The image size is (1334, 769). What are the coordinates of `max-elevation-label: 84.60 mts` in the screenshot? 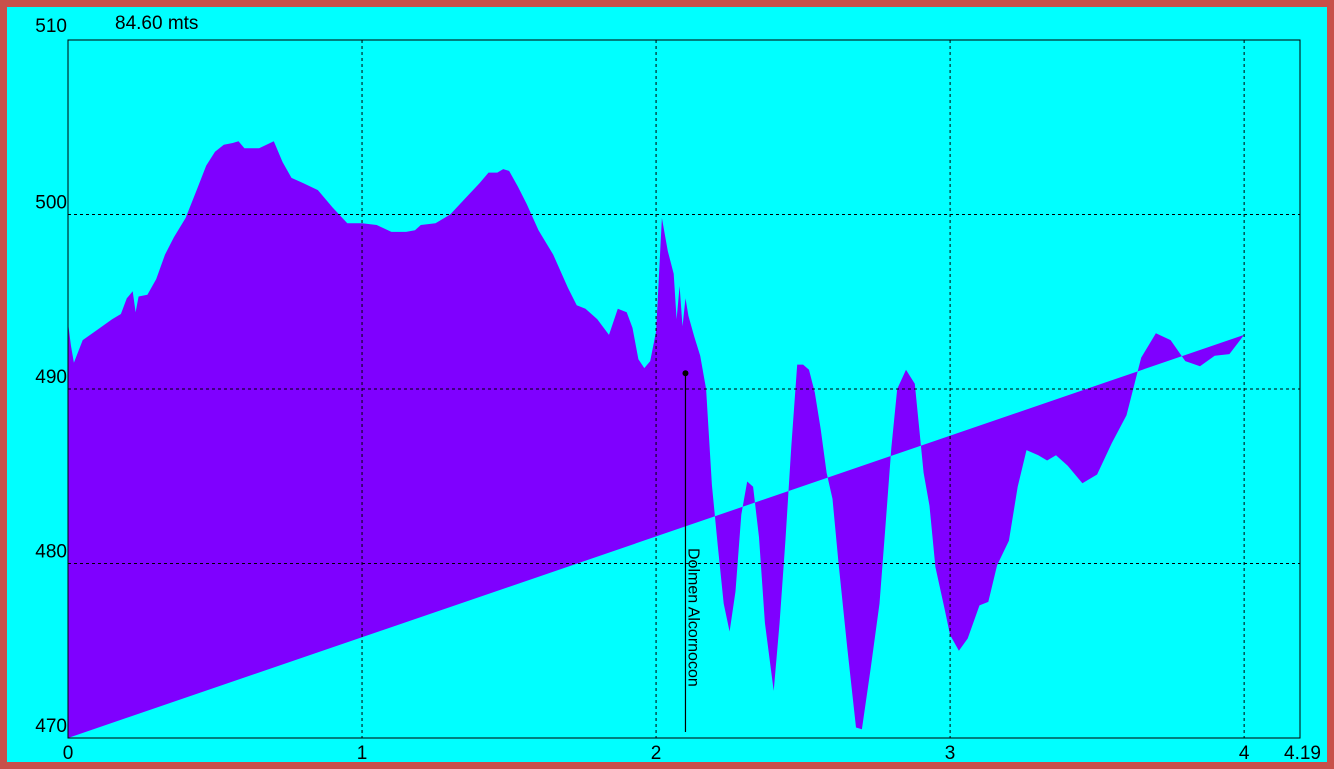 It's located at (156, 23).